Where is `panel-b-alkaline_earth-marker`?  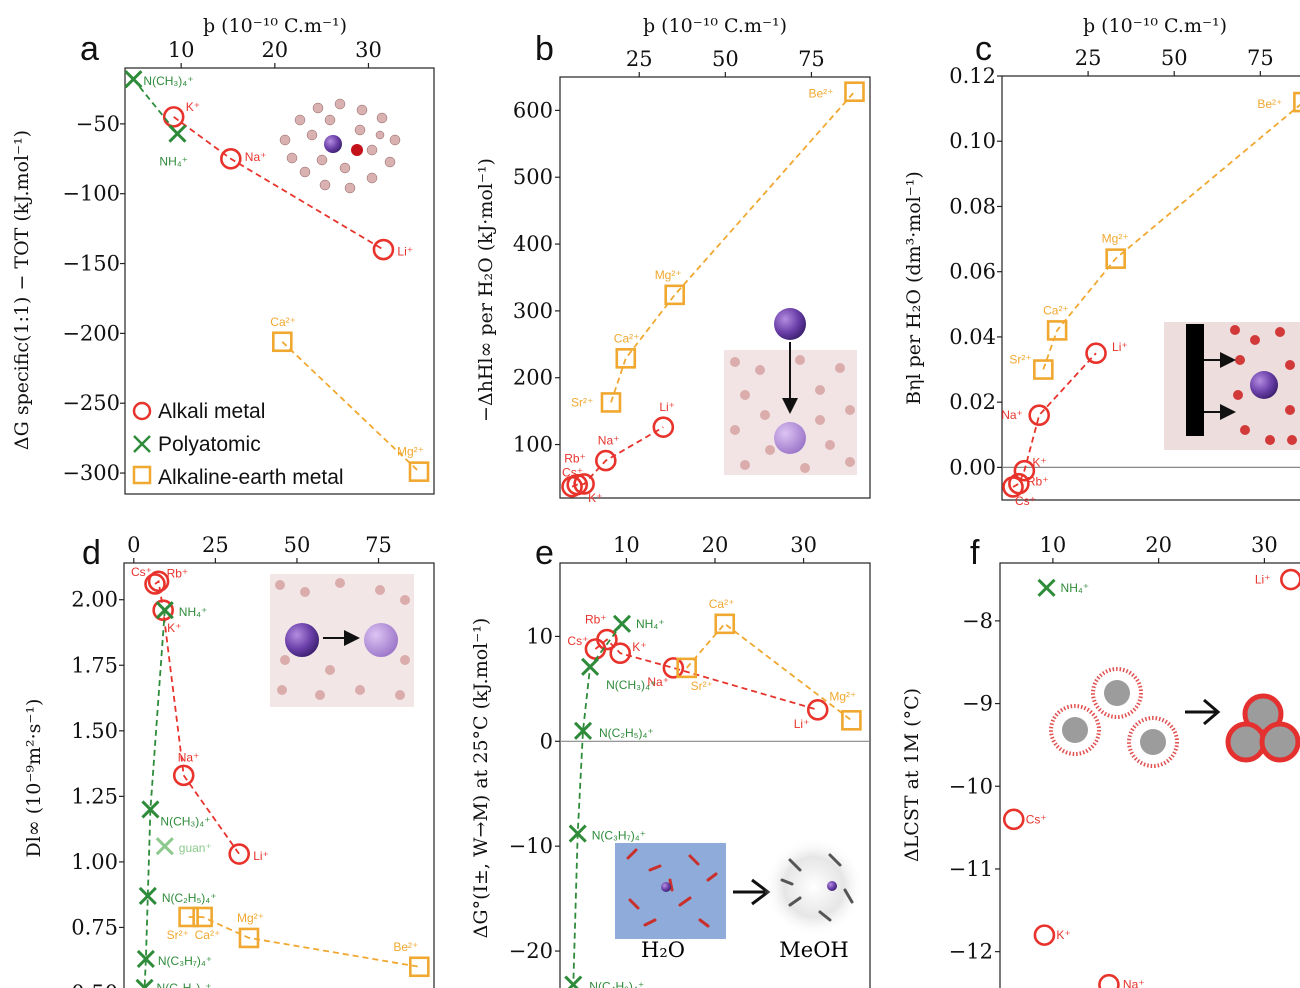
panel-b-alkaline_earth-marker is located at coordinates (675, 295).